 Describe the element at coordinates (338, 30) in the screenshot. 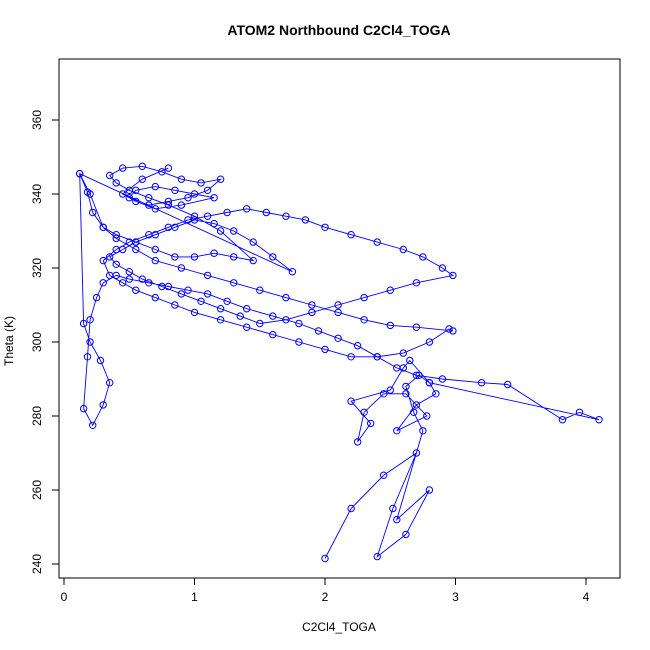

I see `chart-title: ATOM2 Northbound C2Cl4_TOGA` at that location.